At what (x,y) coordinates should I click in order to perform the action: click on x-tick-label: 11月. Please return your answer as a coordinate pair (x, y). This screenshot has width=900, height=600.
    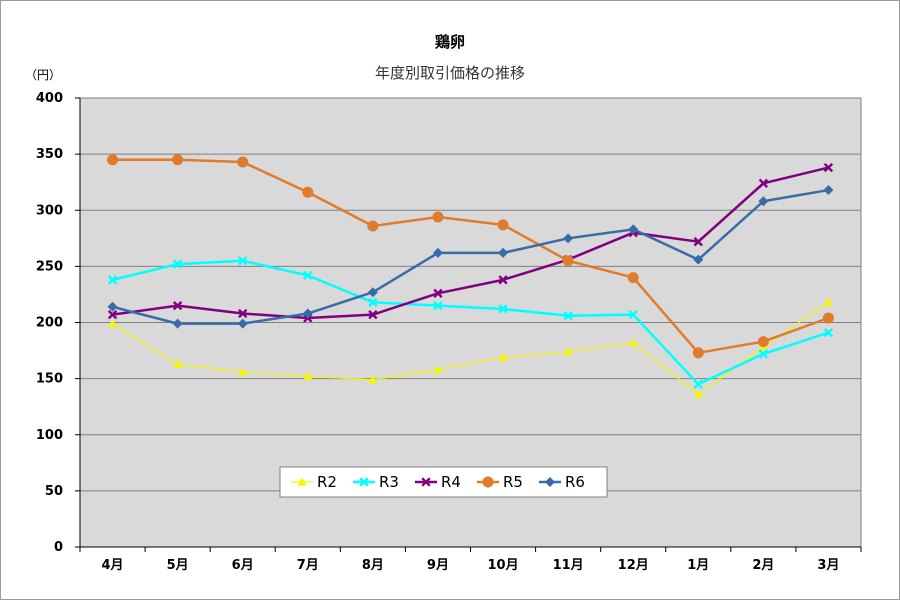
    Looking at the image, I should click on (568, 565).